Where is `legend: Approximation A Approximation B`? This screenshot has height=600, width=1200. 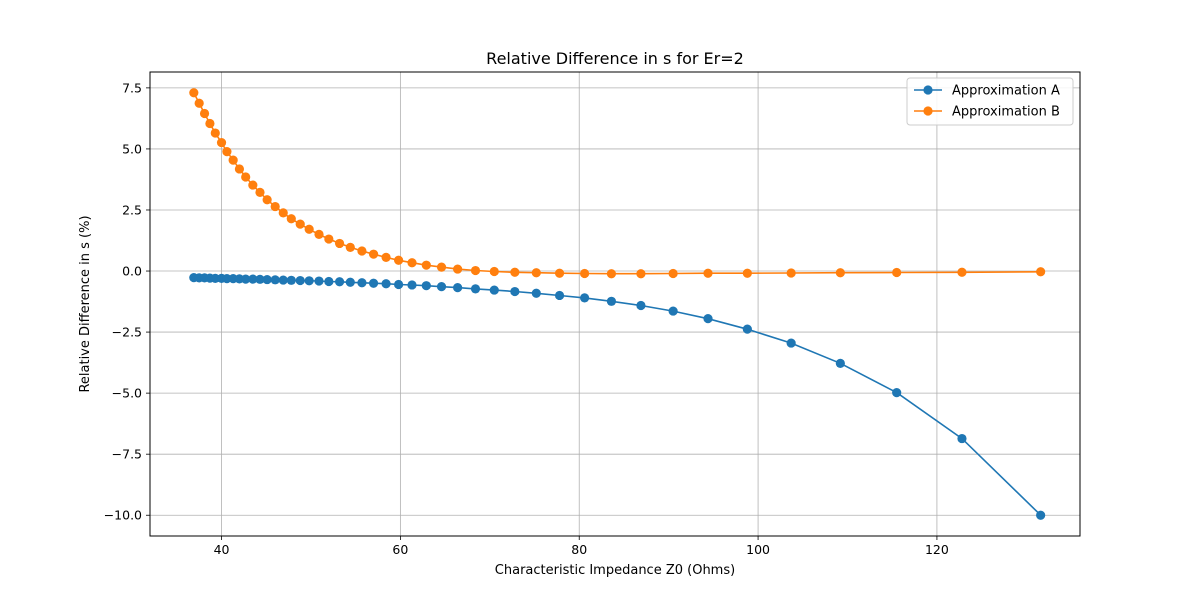
legend: Approximation A Approximation B is located at coordinates (990, 101).